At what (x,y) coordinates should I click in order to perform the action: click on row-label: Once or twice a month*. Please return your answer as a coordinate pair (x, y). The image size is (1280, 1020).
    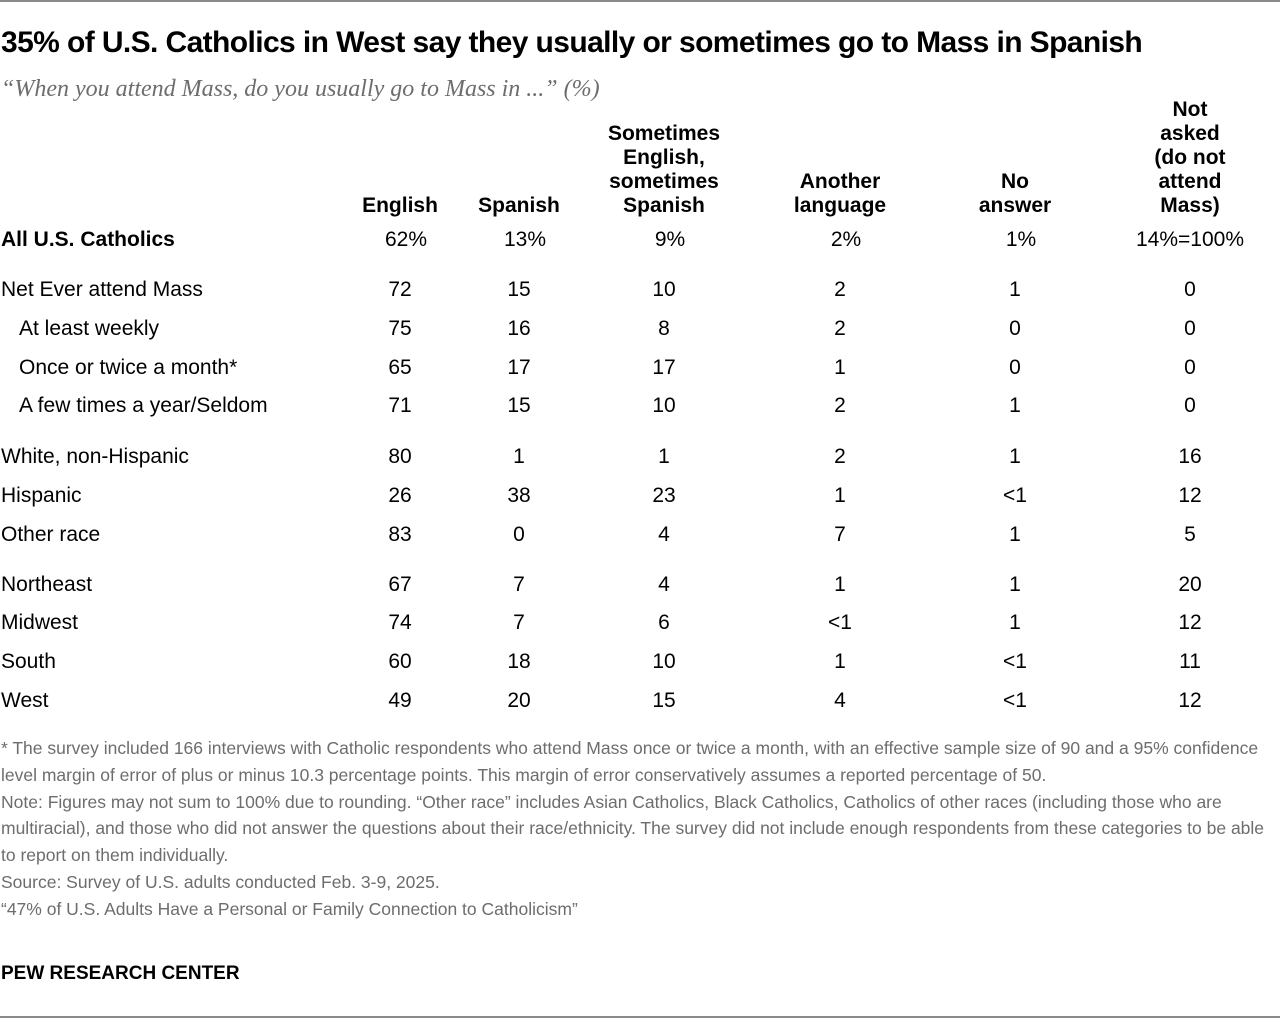
    Looking at the image, I should click on (128, 367).